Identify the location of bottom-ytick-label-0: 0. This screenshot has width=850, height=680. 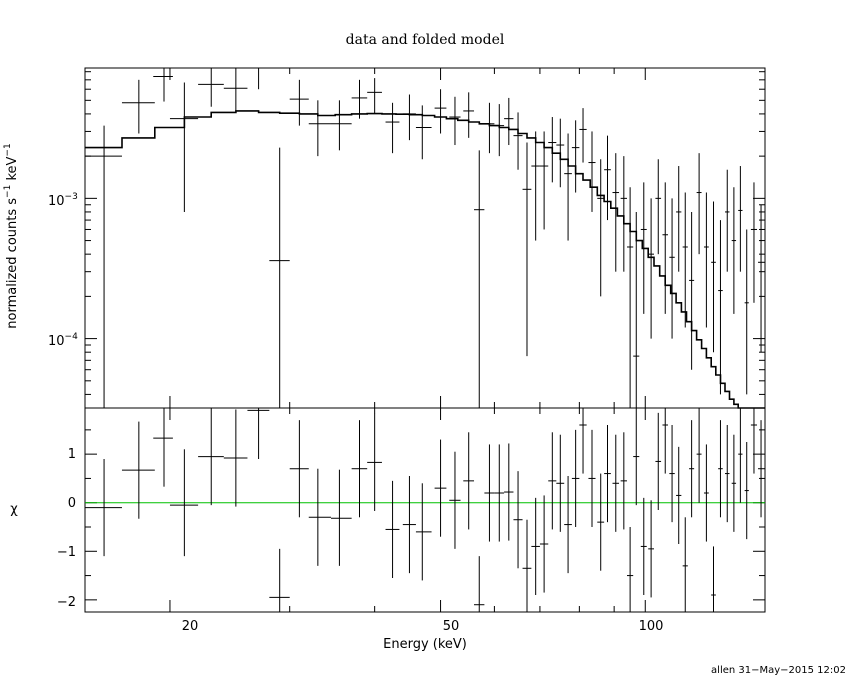
(72, 503).